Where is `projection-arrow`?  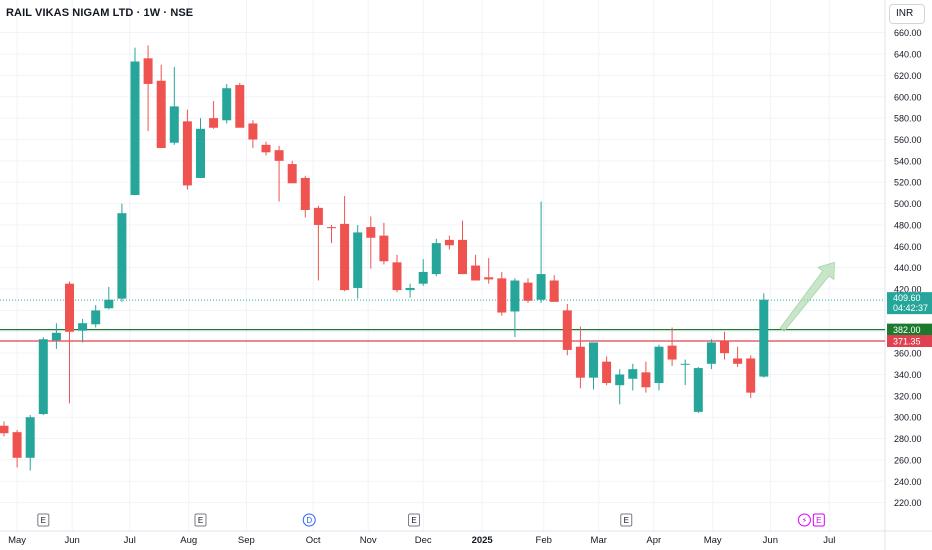 projection-arrow is located at coordinates (807, 296).